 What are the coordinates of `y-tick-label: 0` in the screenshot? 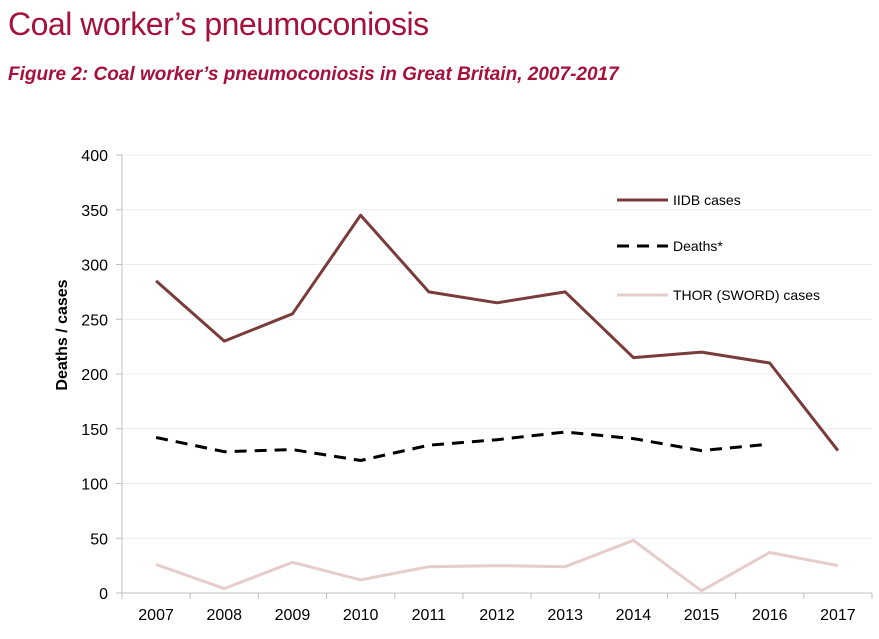 It's located at (103, 594).